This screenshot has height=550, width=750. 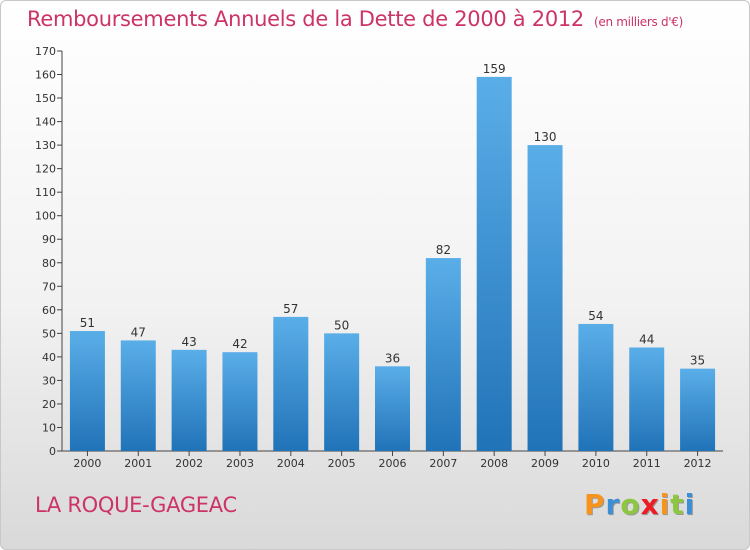 I want to click on y-tick-label: 30, so click(x=49, y=380).